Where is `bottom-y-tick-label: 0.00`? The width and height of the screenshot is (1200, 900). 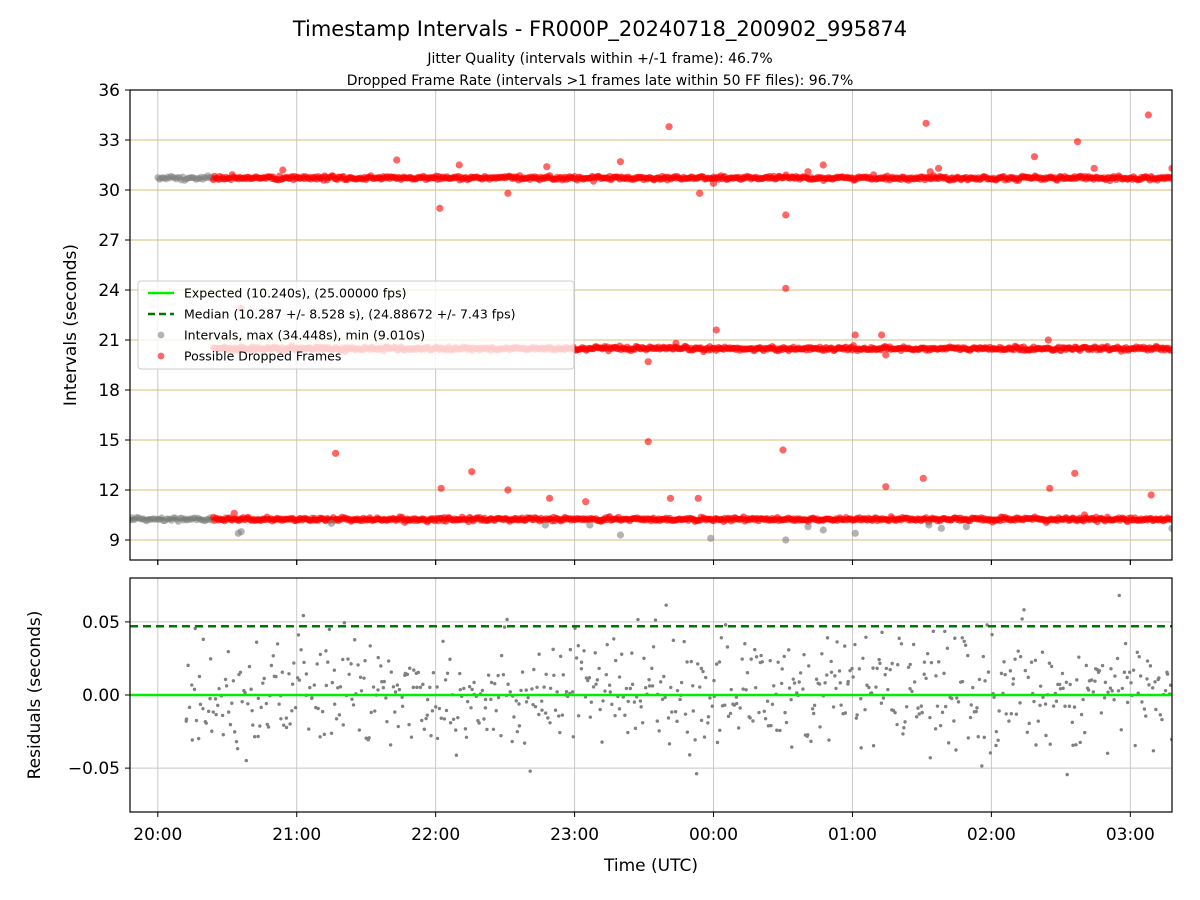
bottom-y-tick-label: 0.00 is located at coordinates (101, 696).